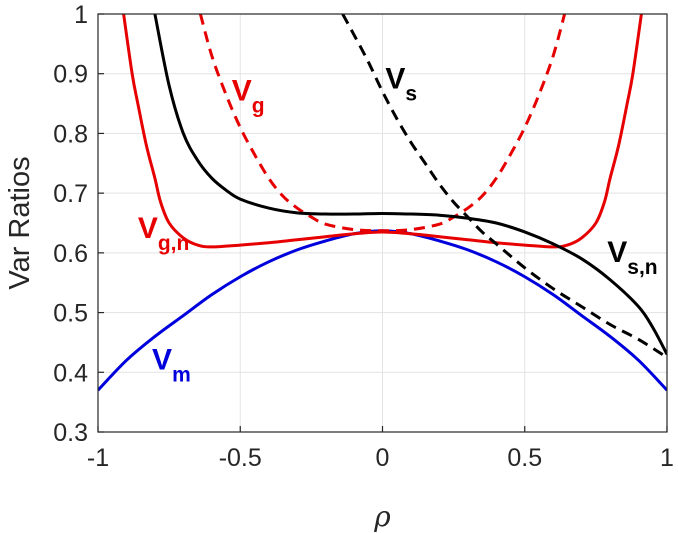  What do you see at coordinates (524, 458) in the screenshot?
I see `x-tick-label: 0.5` at bounding box center [524, 458].